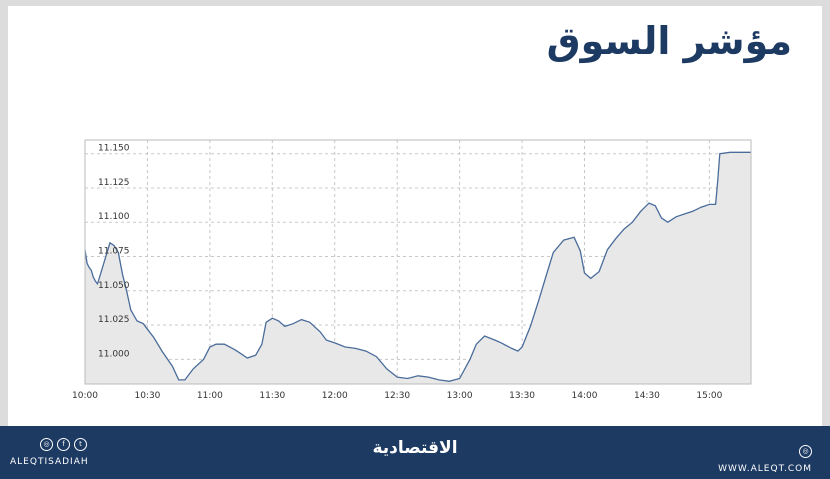  I want to click on x-tick-label: 10:30, so click(147, 396).